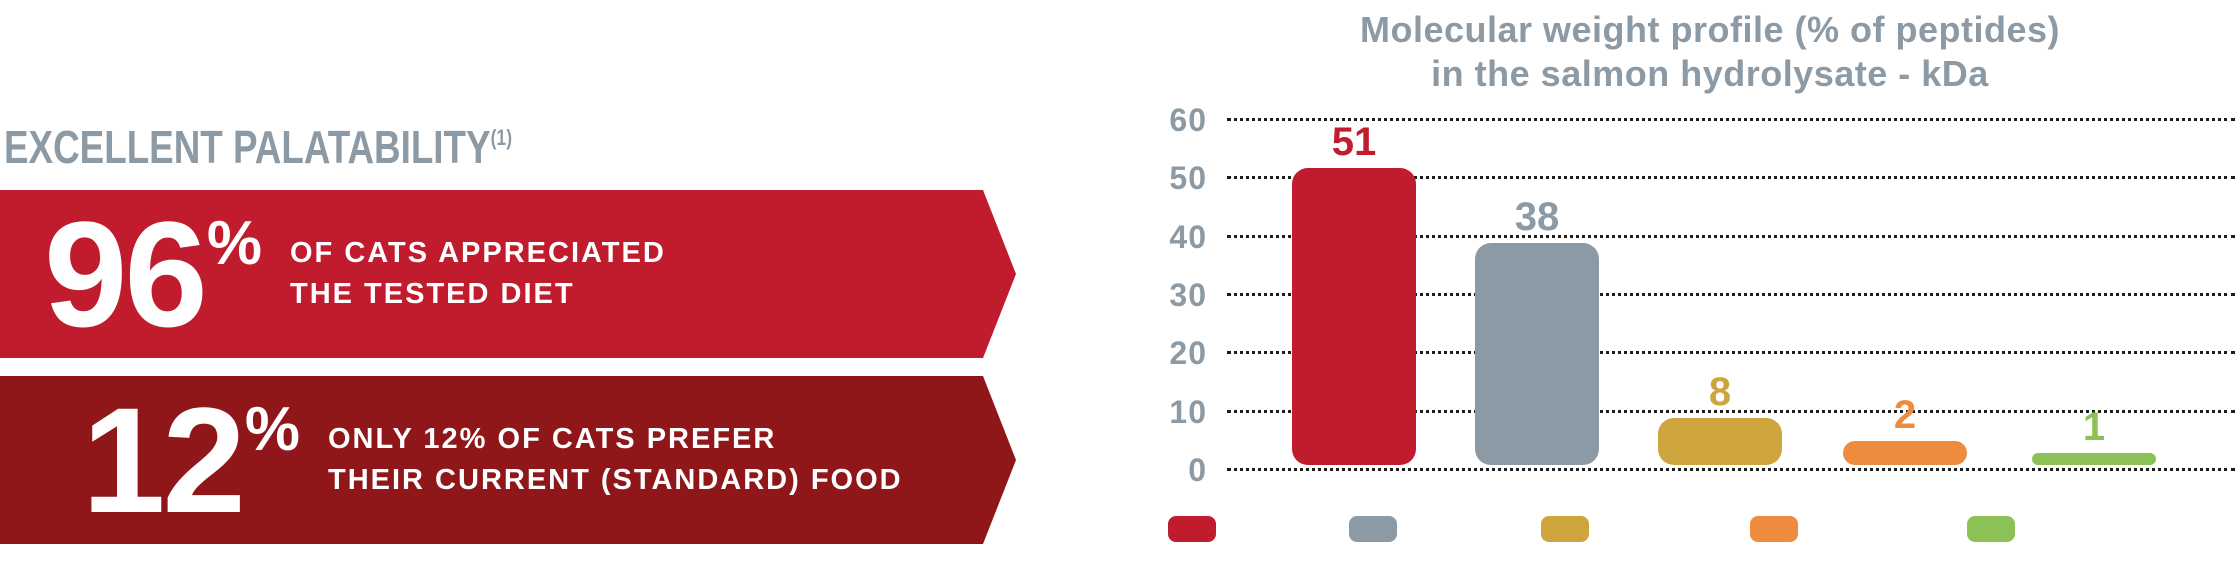 This screenshot has height=563, width=2235. What do you see at coordinates (234, 243) in the screenshot?
I see `stat-96-percent-sign: %` at bounding box center [234, 243].